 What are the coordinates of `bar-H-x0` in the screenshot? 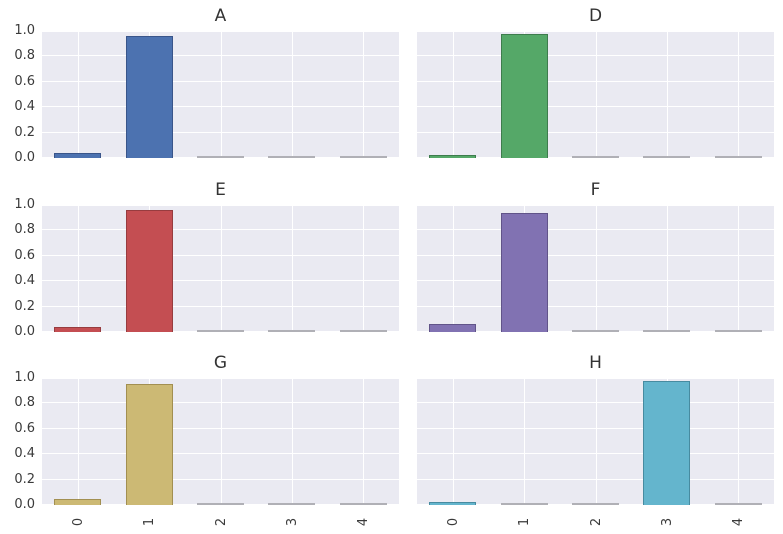 It's located at (452, 503).